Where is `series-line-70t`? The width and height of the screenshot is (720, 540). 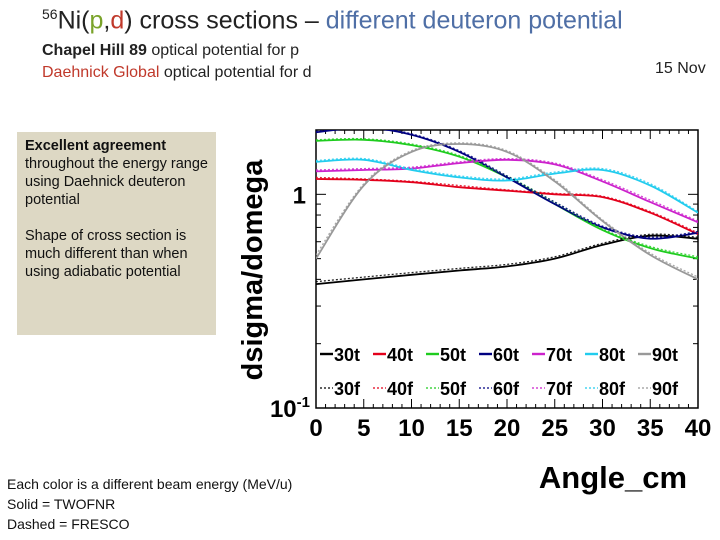
series-line-70t is located at coordinates (507, 191).